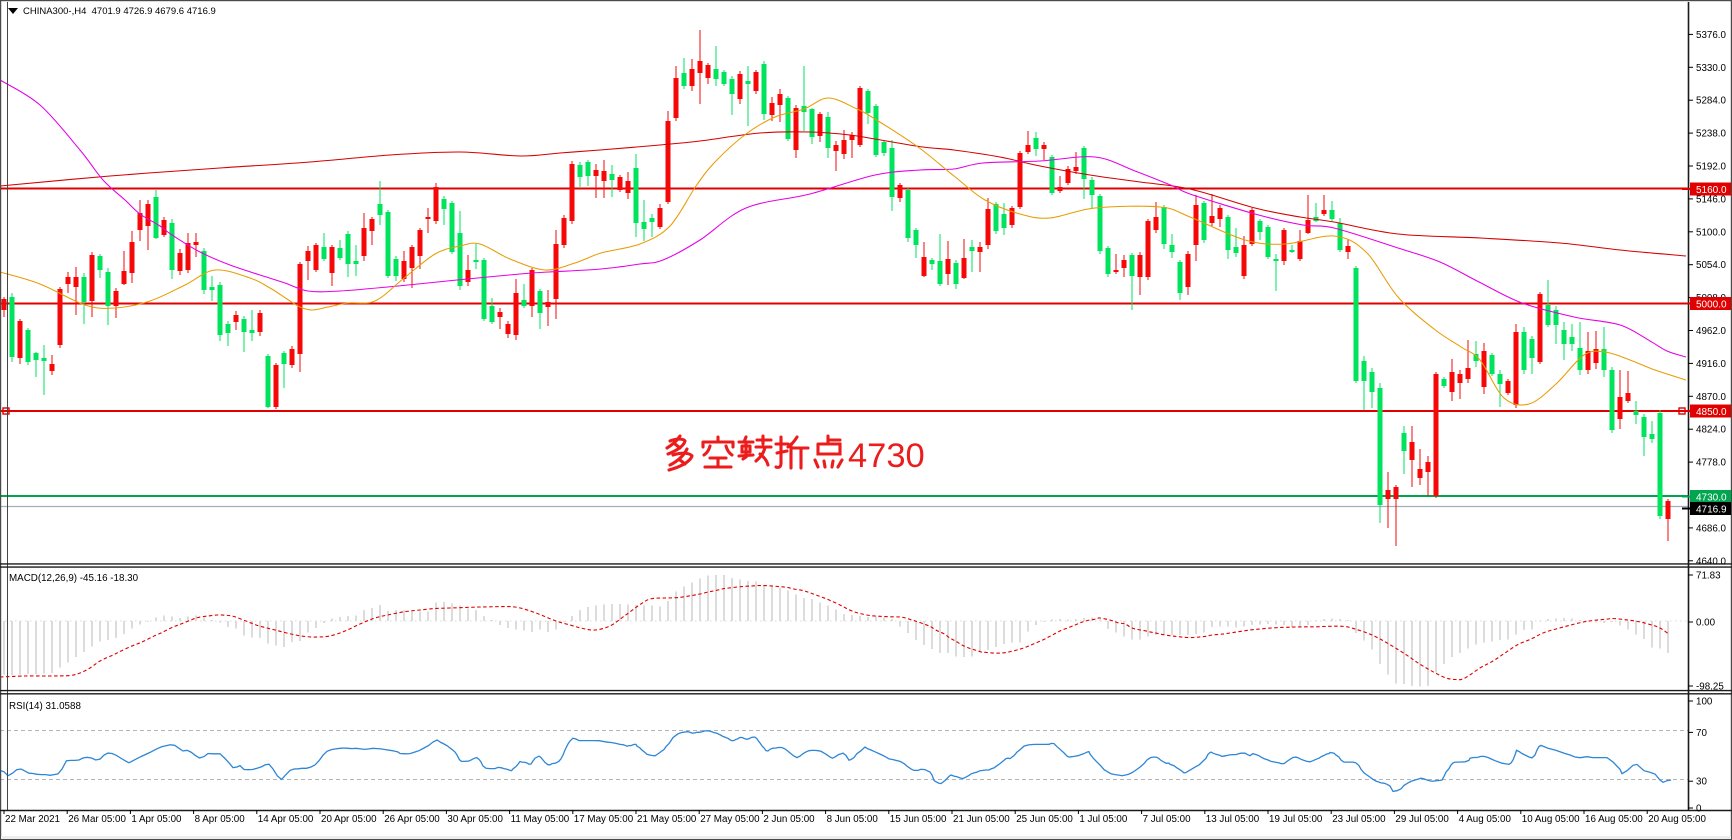  I want to click on svg-text: 20 Aug 05:00, so click(1677, 819).